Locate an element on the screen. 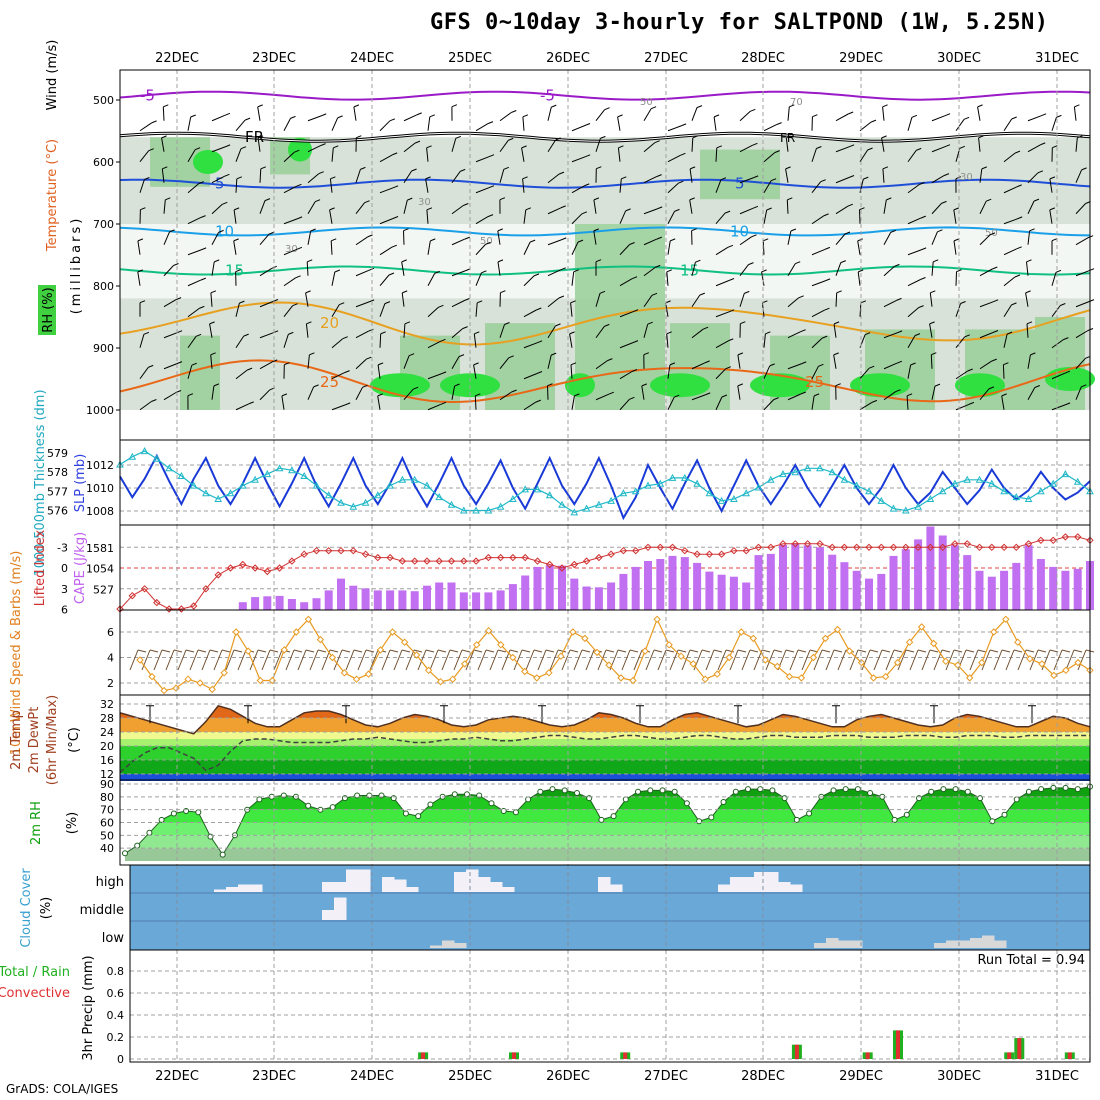 The image size is (1100, 1100). date-label-bottom: 30DEC is located at coordinates (959, 1076).